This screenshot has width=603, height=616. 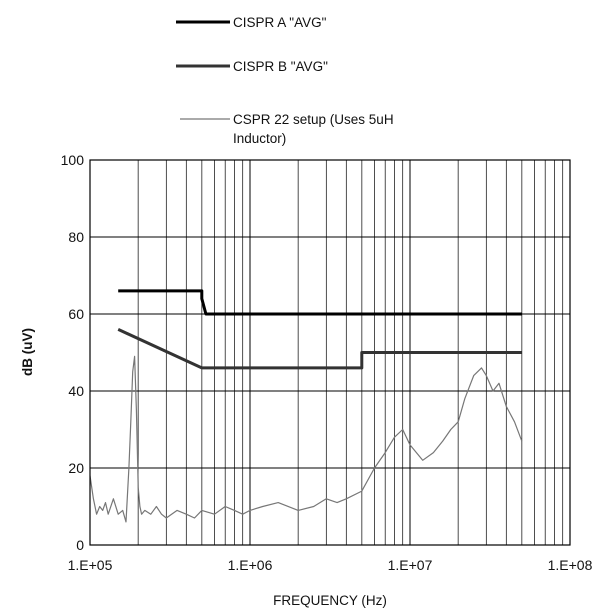 I want to click on y-tick-label: 100, so click(x=73, y=160).